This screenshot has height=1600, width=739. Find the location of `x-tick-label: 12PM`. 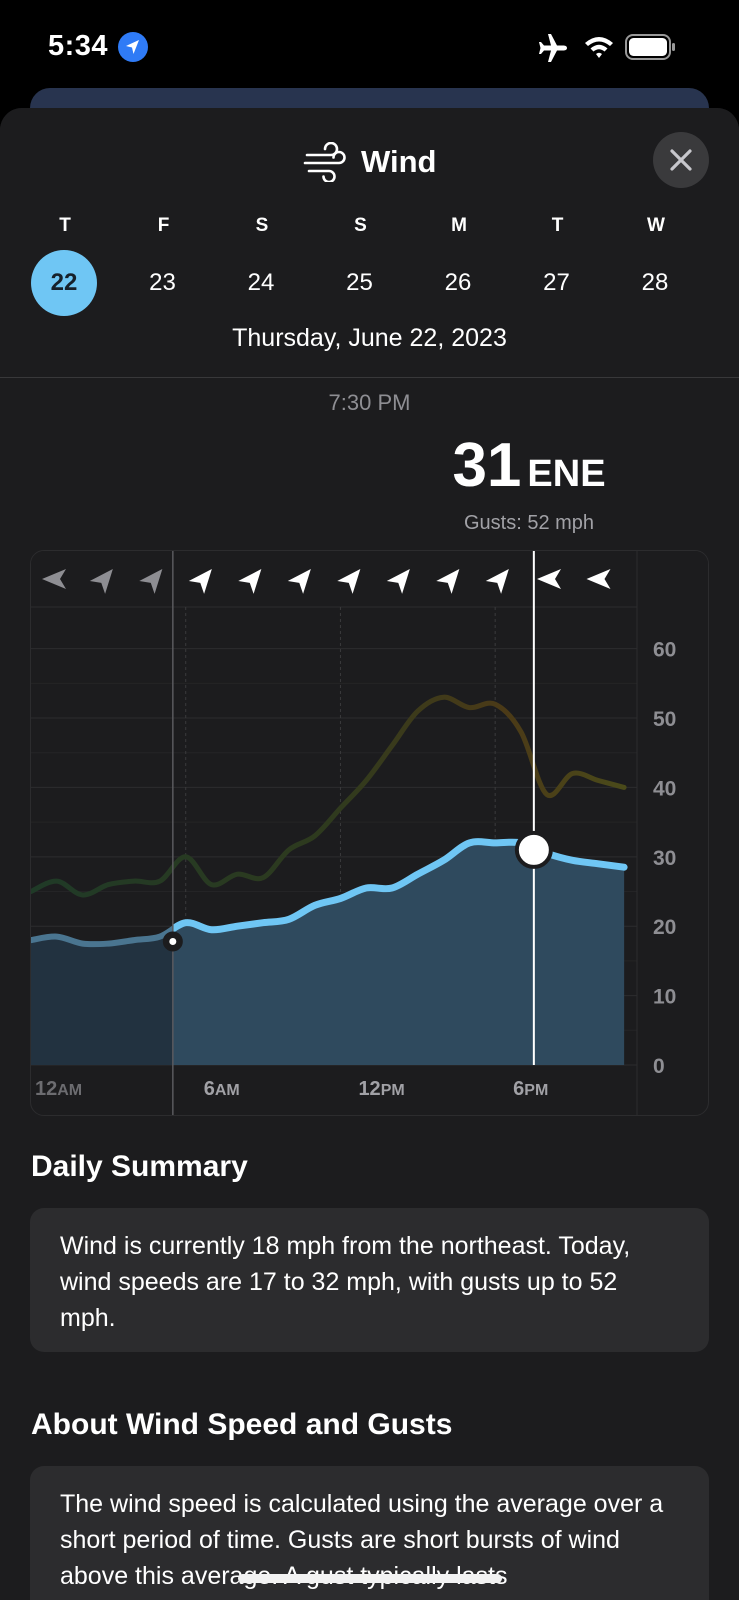

x-tick-label: 12PM is located at coordinates (381, 1089).